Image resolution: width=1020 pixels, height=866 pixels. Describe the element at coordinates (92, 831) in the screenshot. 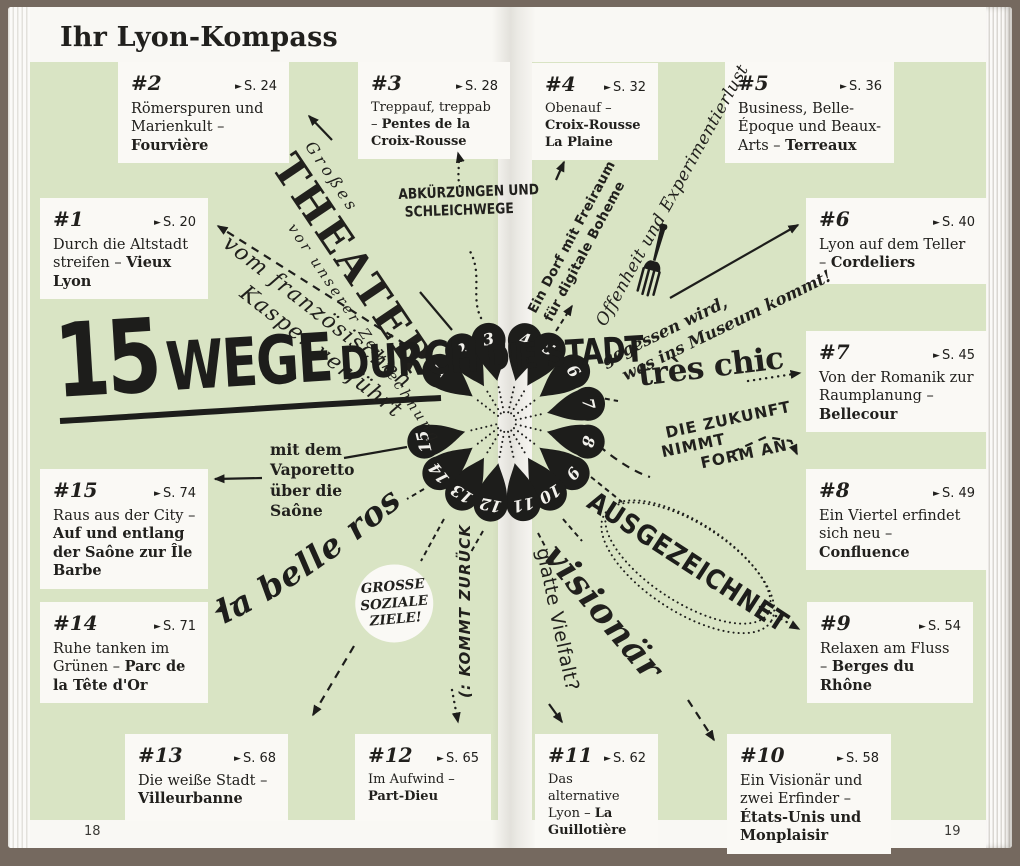

I see `page-number-left: 18` at that location.